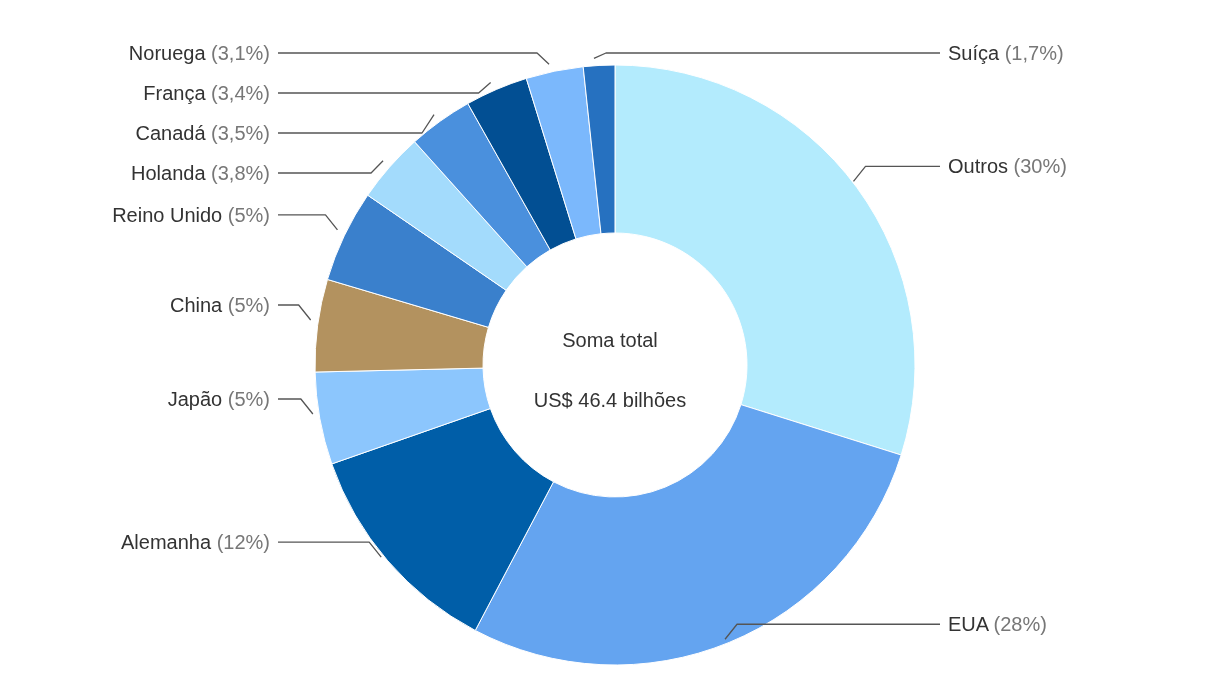 This screenshot has height=700, width=1220. Describe the element at coordinates (237, 173) in the screenshot. I see `data-label: (3,8%)` at that location.